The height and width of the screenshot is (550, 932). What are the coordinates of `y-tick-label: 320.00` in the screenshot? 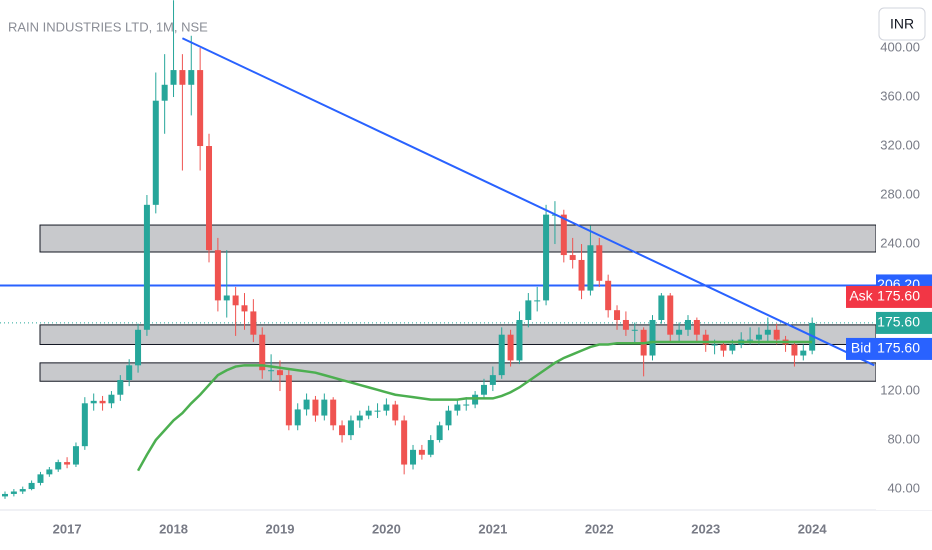 It's located at (900, 144).